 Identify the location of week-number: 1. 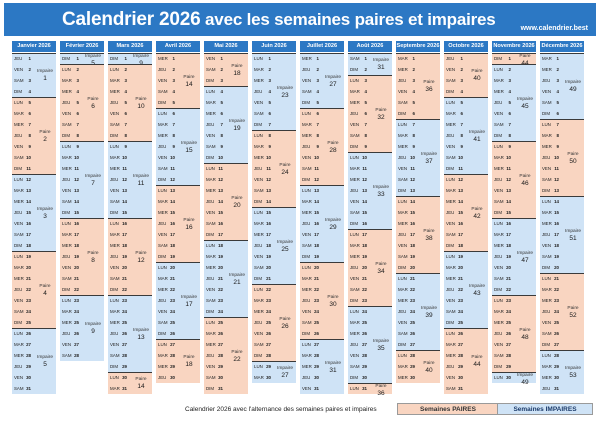
(45, 78).